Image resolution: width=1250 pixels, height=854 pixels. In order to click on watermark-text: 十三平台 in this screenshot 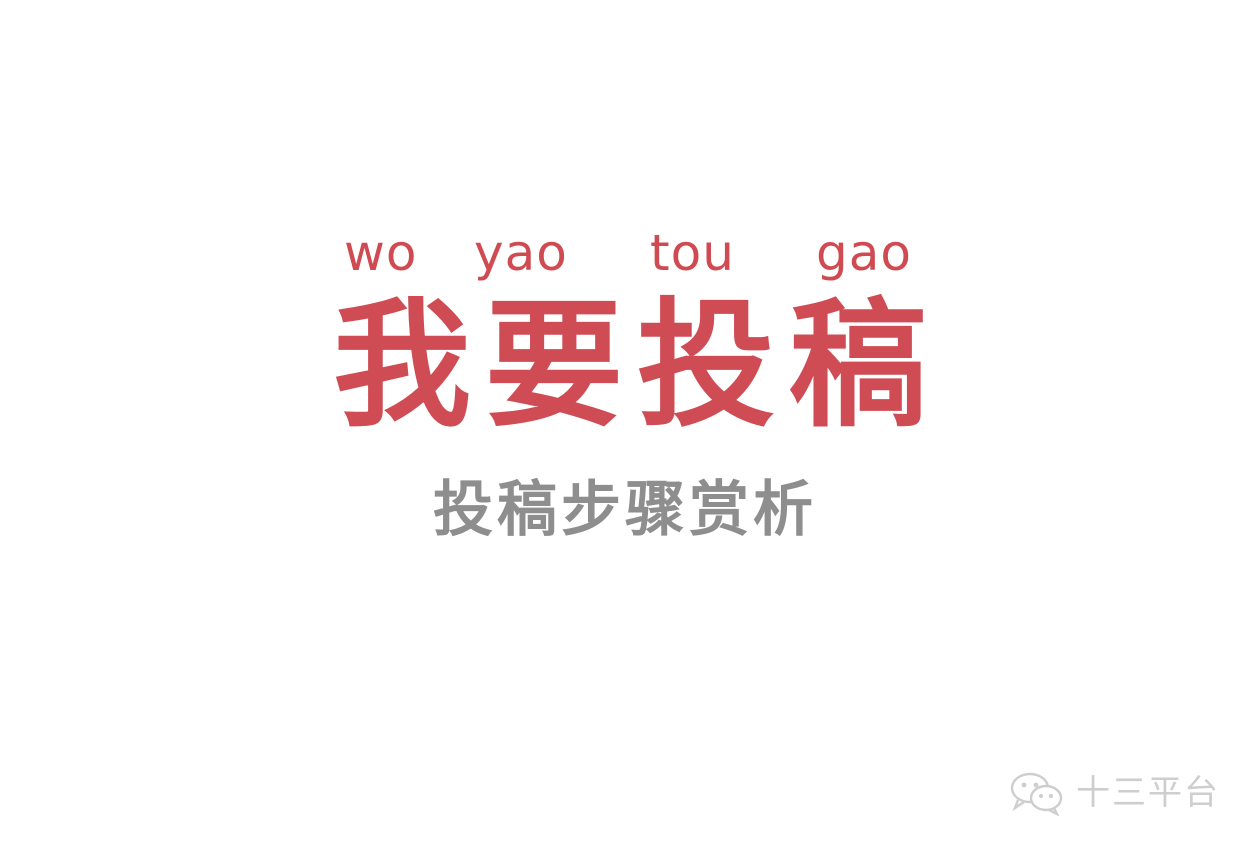, I will do `click(1148, 793)`.